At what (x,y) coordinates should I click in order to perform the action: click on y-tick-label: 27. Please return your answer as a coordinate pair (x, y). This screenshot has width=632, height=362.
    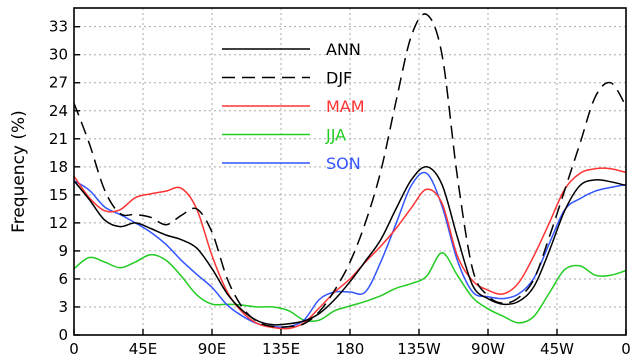
    Looking at the image, I should click on (58, 83).